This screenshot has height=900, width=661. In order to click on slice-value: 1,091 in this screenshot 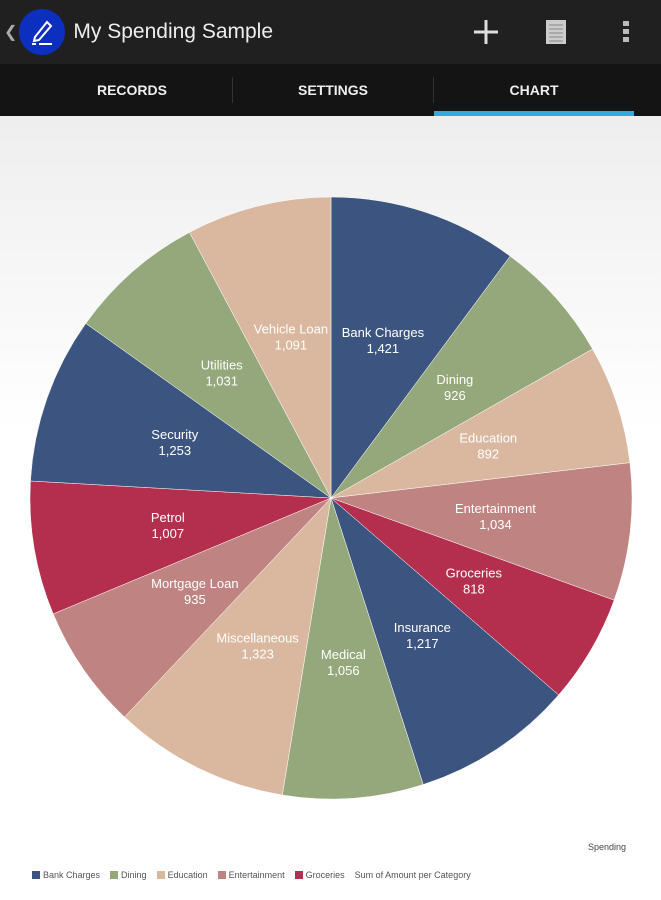, I will do `click(291, 344)`.